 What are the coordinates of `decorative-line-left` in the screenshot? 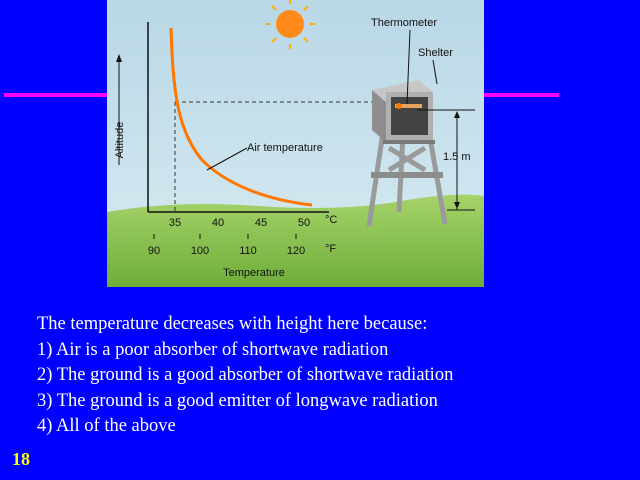 It's located at (56, 95).